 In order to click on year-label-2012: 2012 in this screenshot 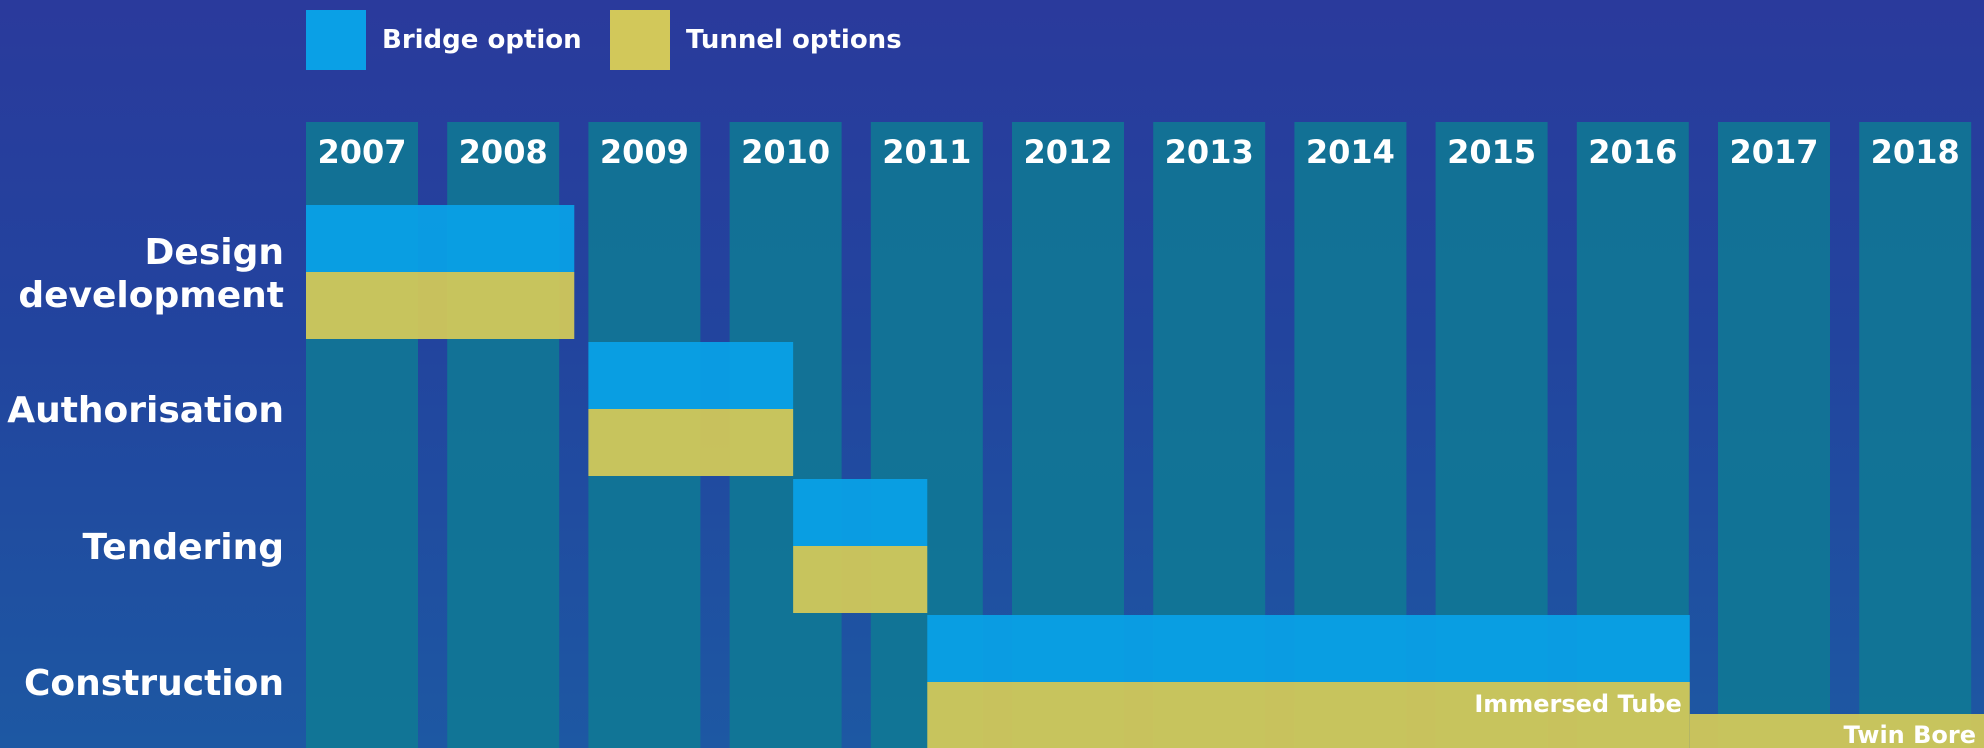, I will do `click(1067, 152)`.